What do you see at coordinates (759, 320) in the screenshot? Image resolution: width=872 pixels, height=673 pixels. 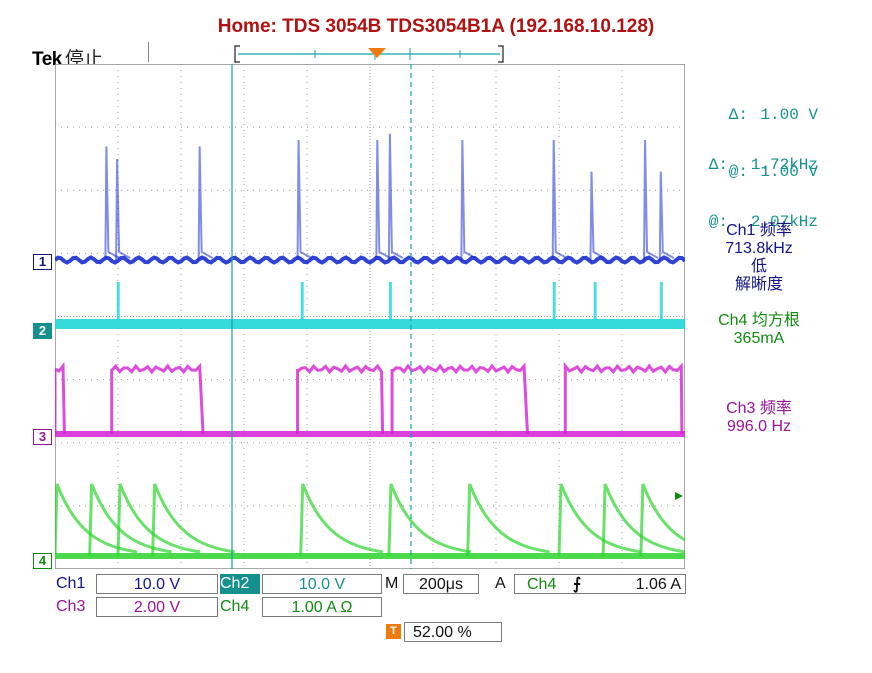 I see `meas-label: Ch4 均方根` at bounding box center [759, 320].